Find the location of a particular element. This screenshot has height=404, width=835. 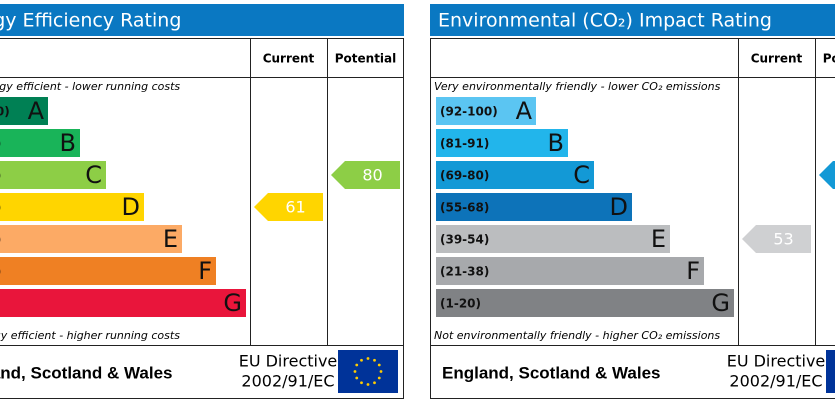

rating-value: 80 is located at coordinates (372, 175).